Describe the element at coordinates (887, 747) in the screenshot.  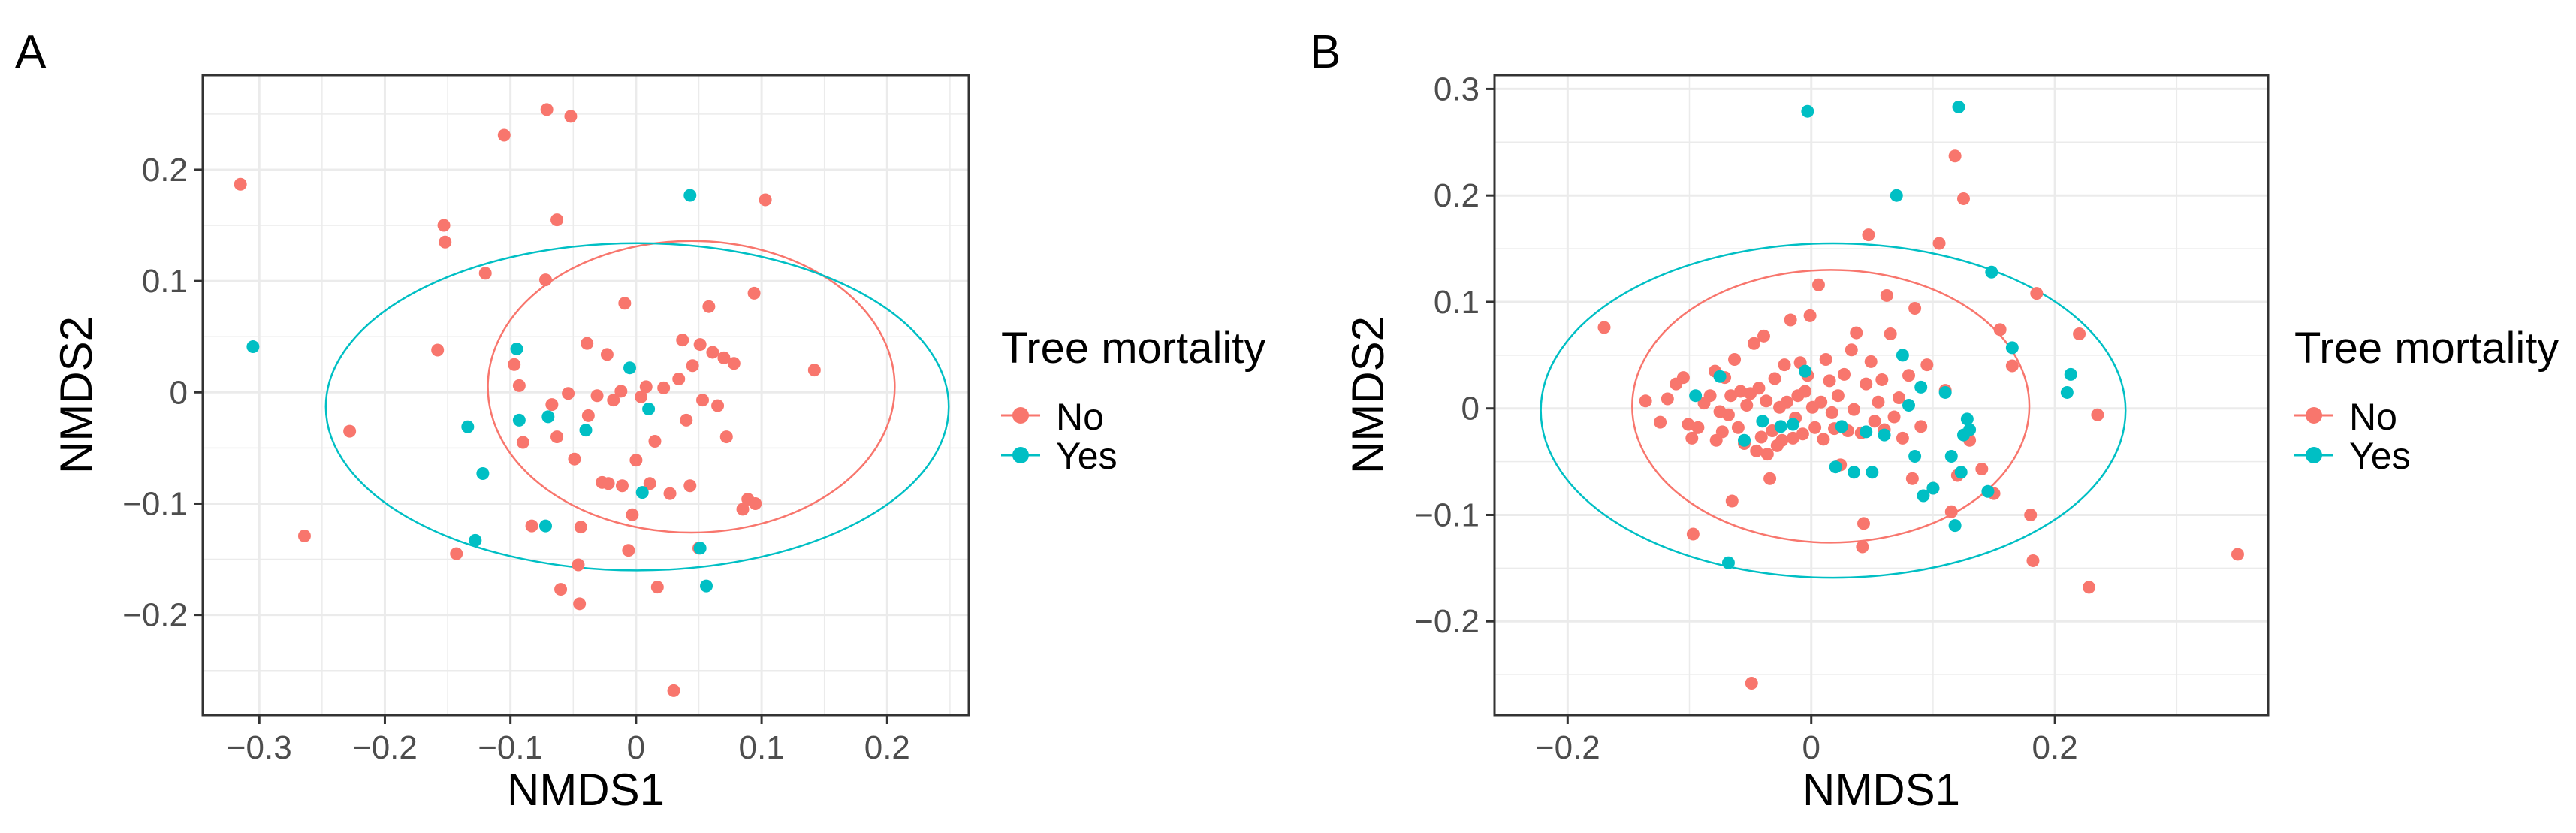
I see `panel-a-x-tick-label: 0.2` at that location.